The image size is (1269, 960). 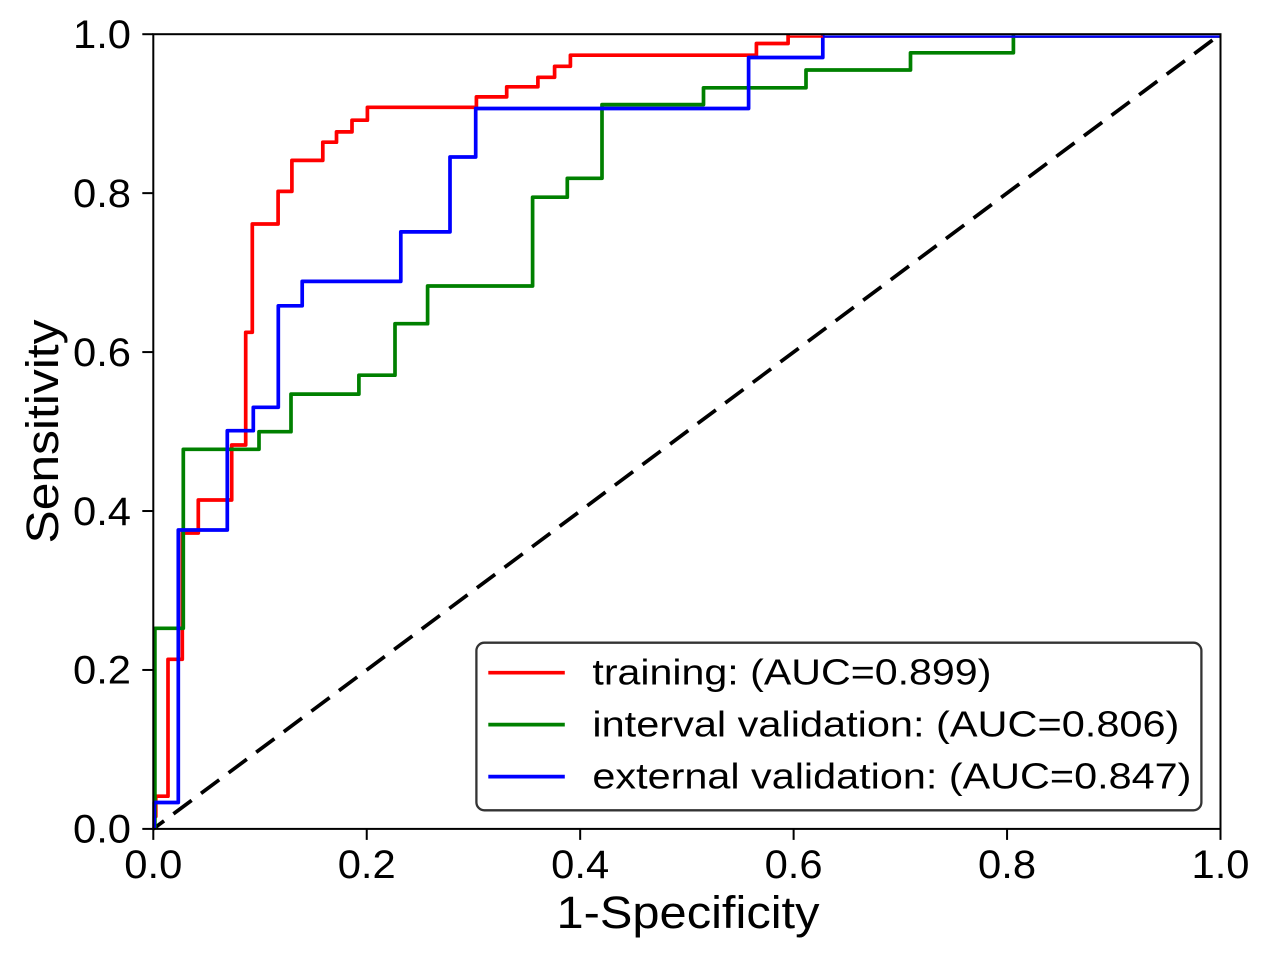 I want to click on svg-text:external validation: (AUC=0.84: external validation: (AUC=0.847), so click(x=891, y=775).